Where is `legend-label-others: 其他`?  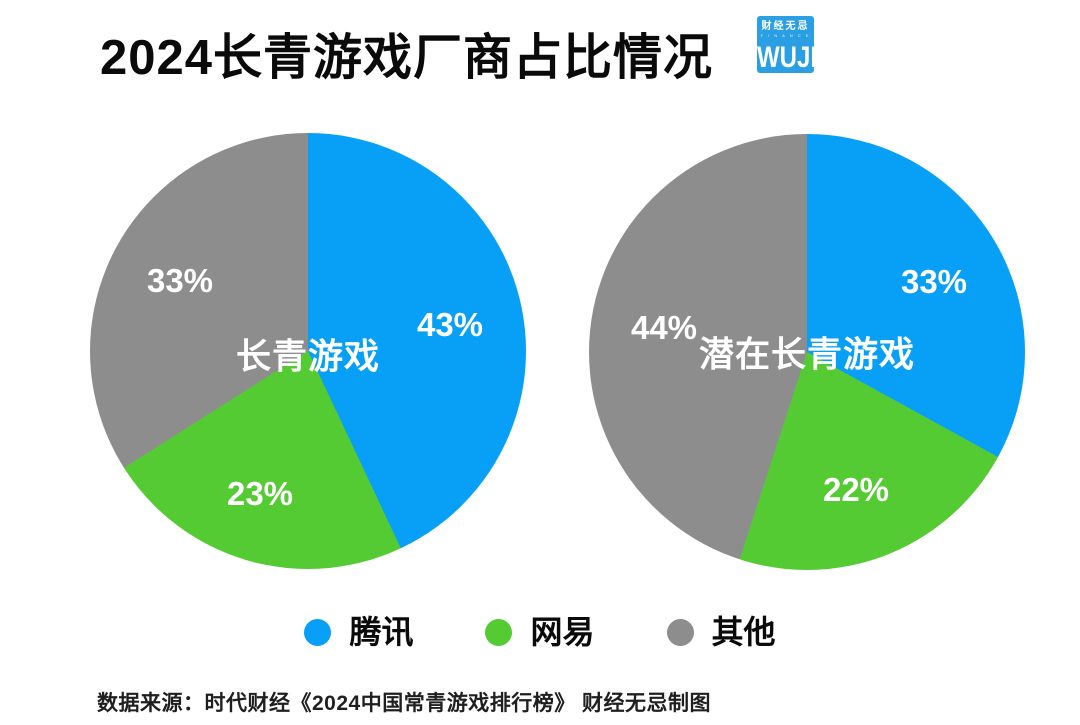
legend-label-others: 其他 is located at coordinates (743, 632).